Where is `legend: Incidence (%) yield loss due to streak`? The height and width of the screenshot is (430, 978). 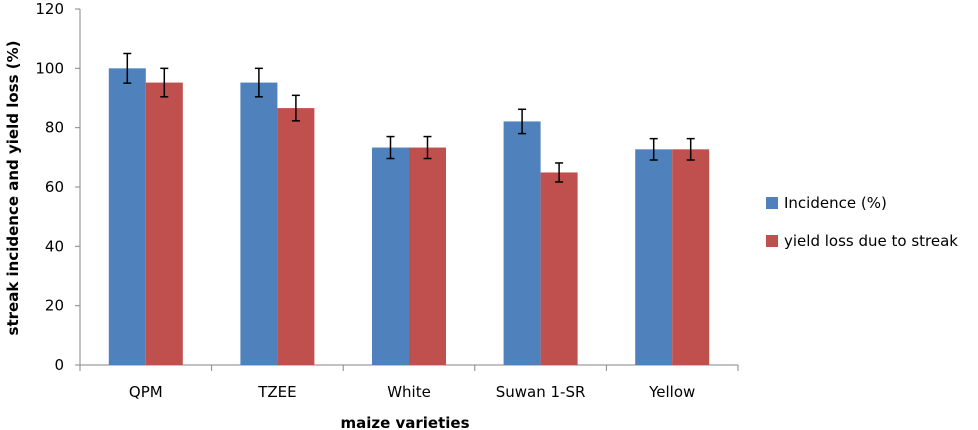
legend: Incidence (%) yield loss due to streak is located at coordinates (862, 222).